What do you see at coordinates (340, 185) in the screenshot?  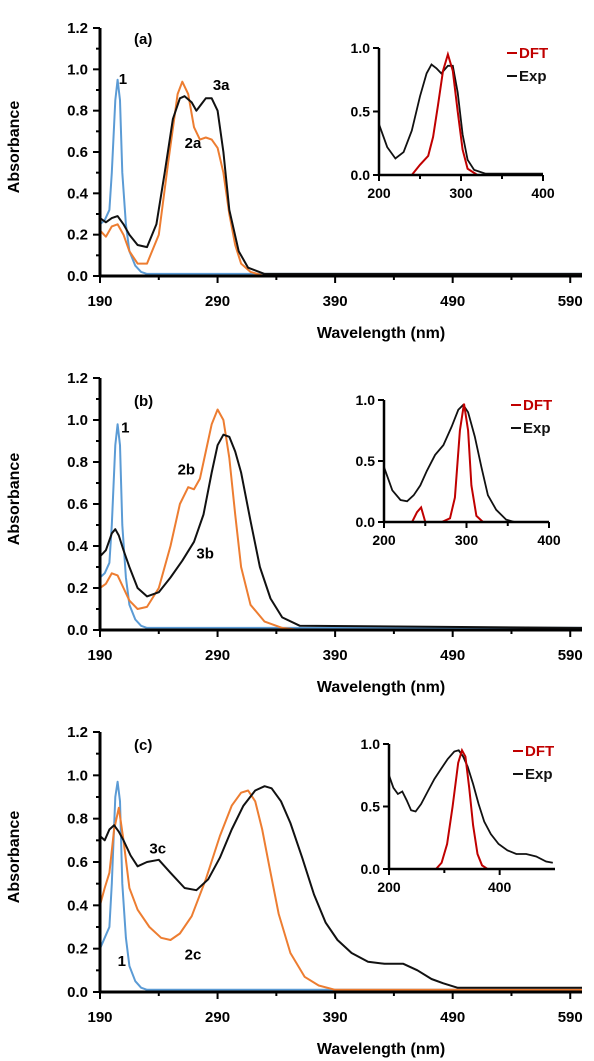 I see `series-line-3a` at bounding box center [340, 185].